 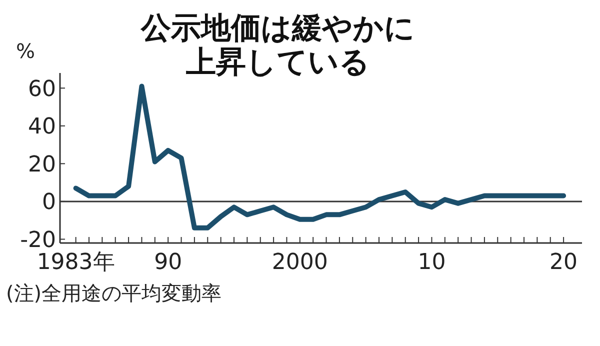 What do you see at coordinates (26, 51) in the screenshot?
I see `y-axis-title: %` at bounding box center [26, 51].